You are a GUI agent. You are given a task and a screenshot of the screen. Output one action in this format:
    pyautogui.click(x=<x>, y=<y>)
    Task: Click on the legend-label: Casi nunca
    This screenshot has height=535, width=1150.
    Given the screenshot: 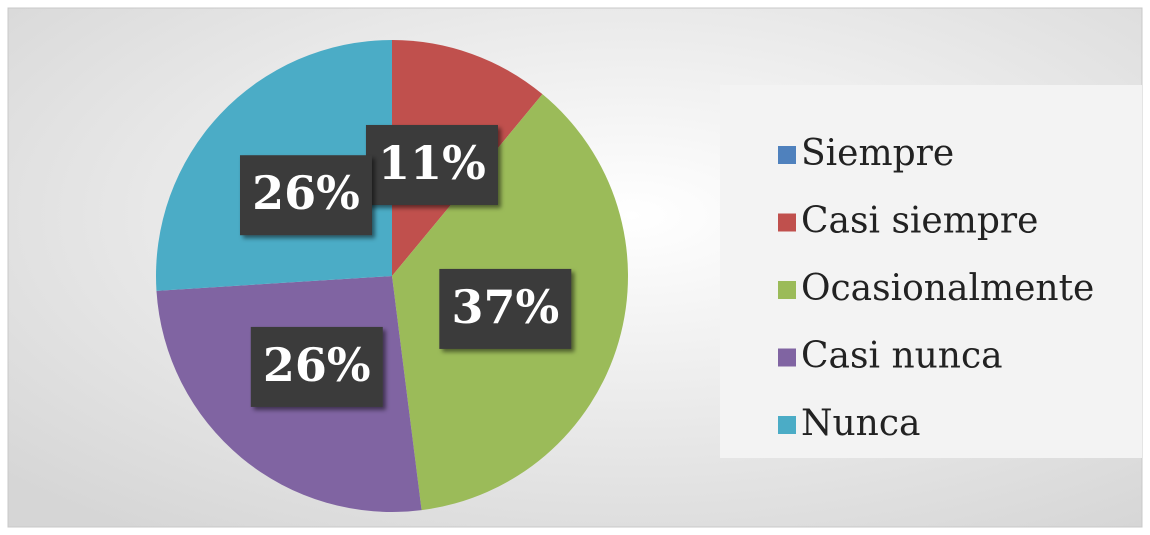 What is the action you would take?
    pyautogui.click(x=902, y=356)
    